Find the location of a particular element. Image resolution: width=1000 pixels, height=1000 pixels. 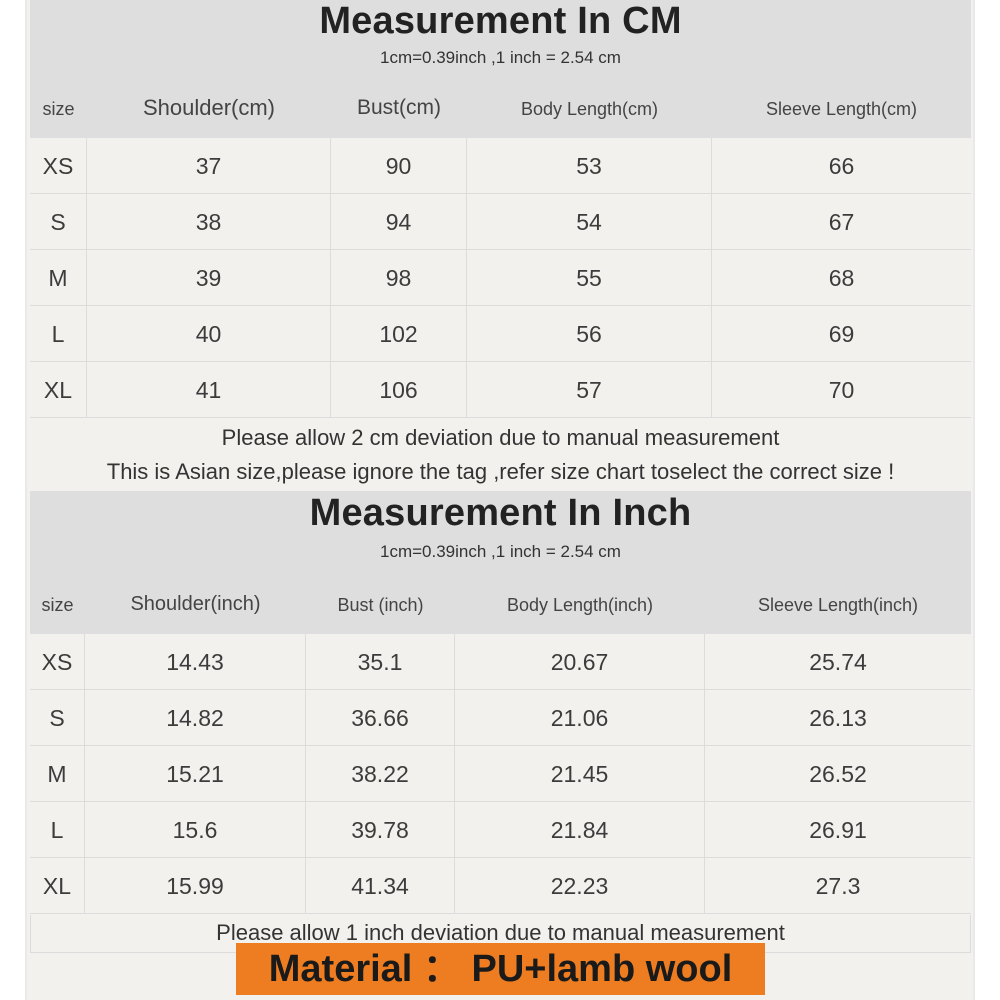

cm-col-bust: Bust(cm) is located at coordinates (399, 107).